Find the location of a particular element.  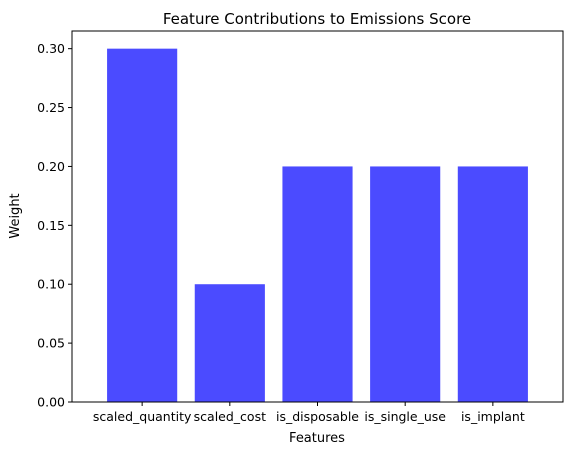

x-tick-label: is_disposable is located at coordinates (317, 416).